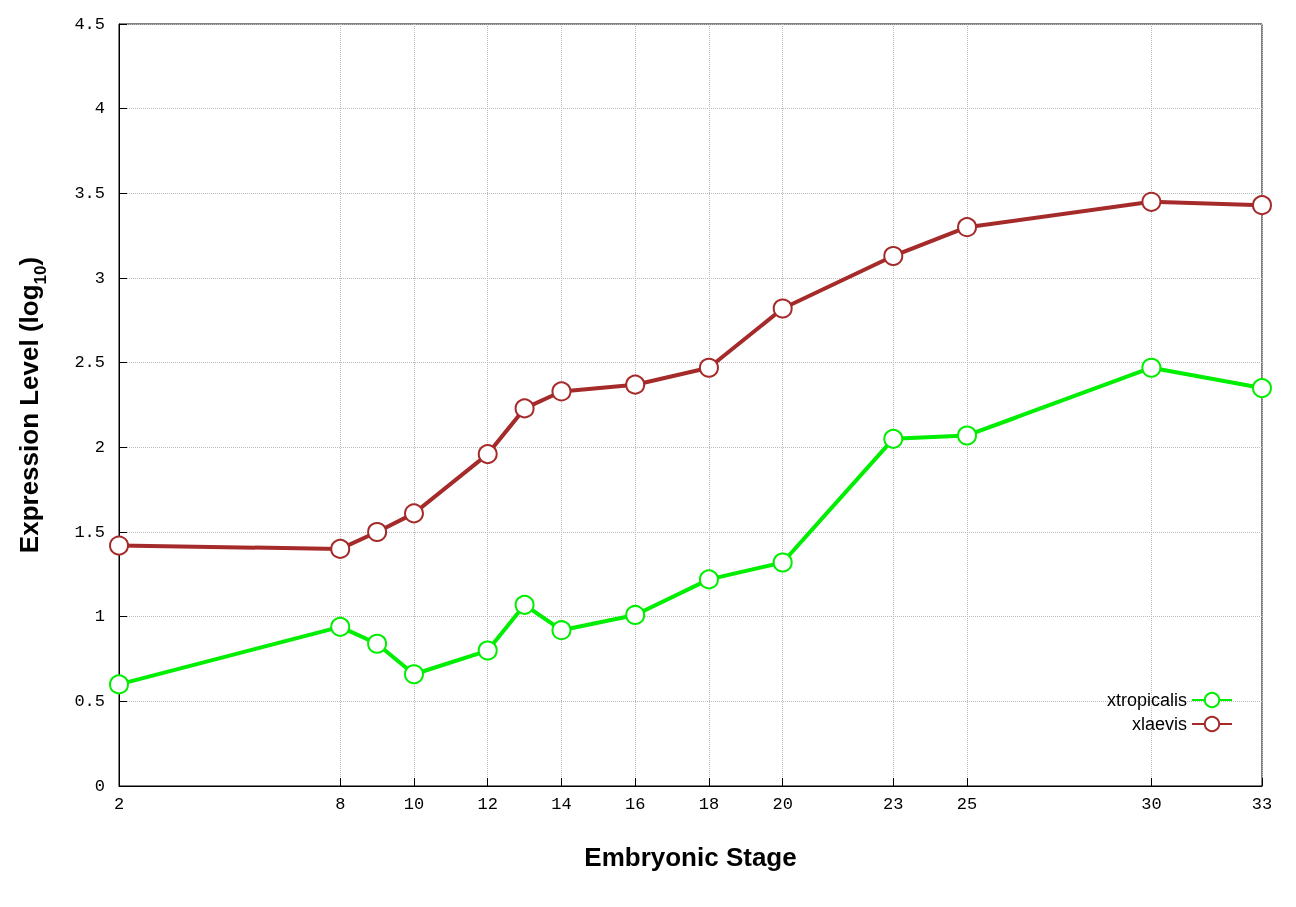  What do you see at coordinates (561, 804) in the screenshot?
I see `x-tick-label: 14` at bounding box center [561, 804].